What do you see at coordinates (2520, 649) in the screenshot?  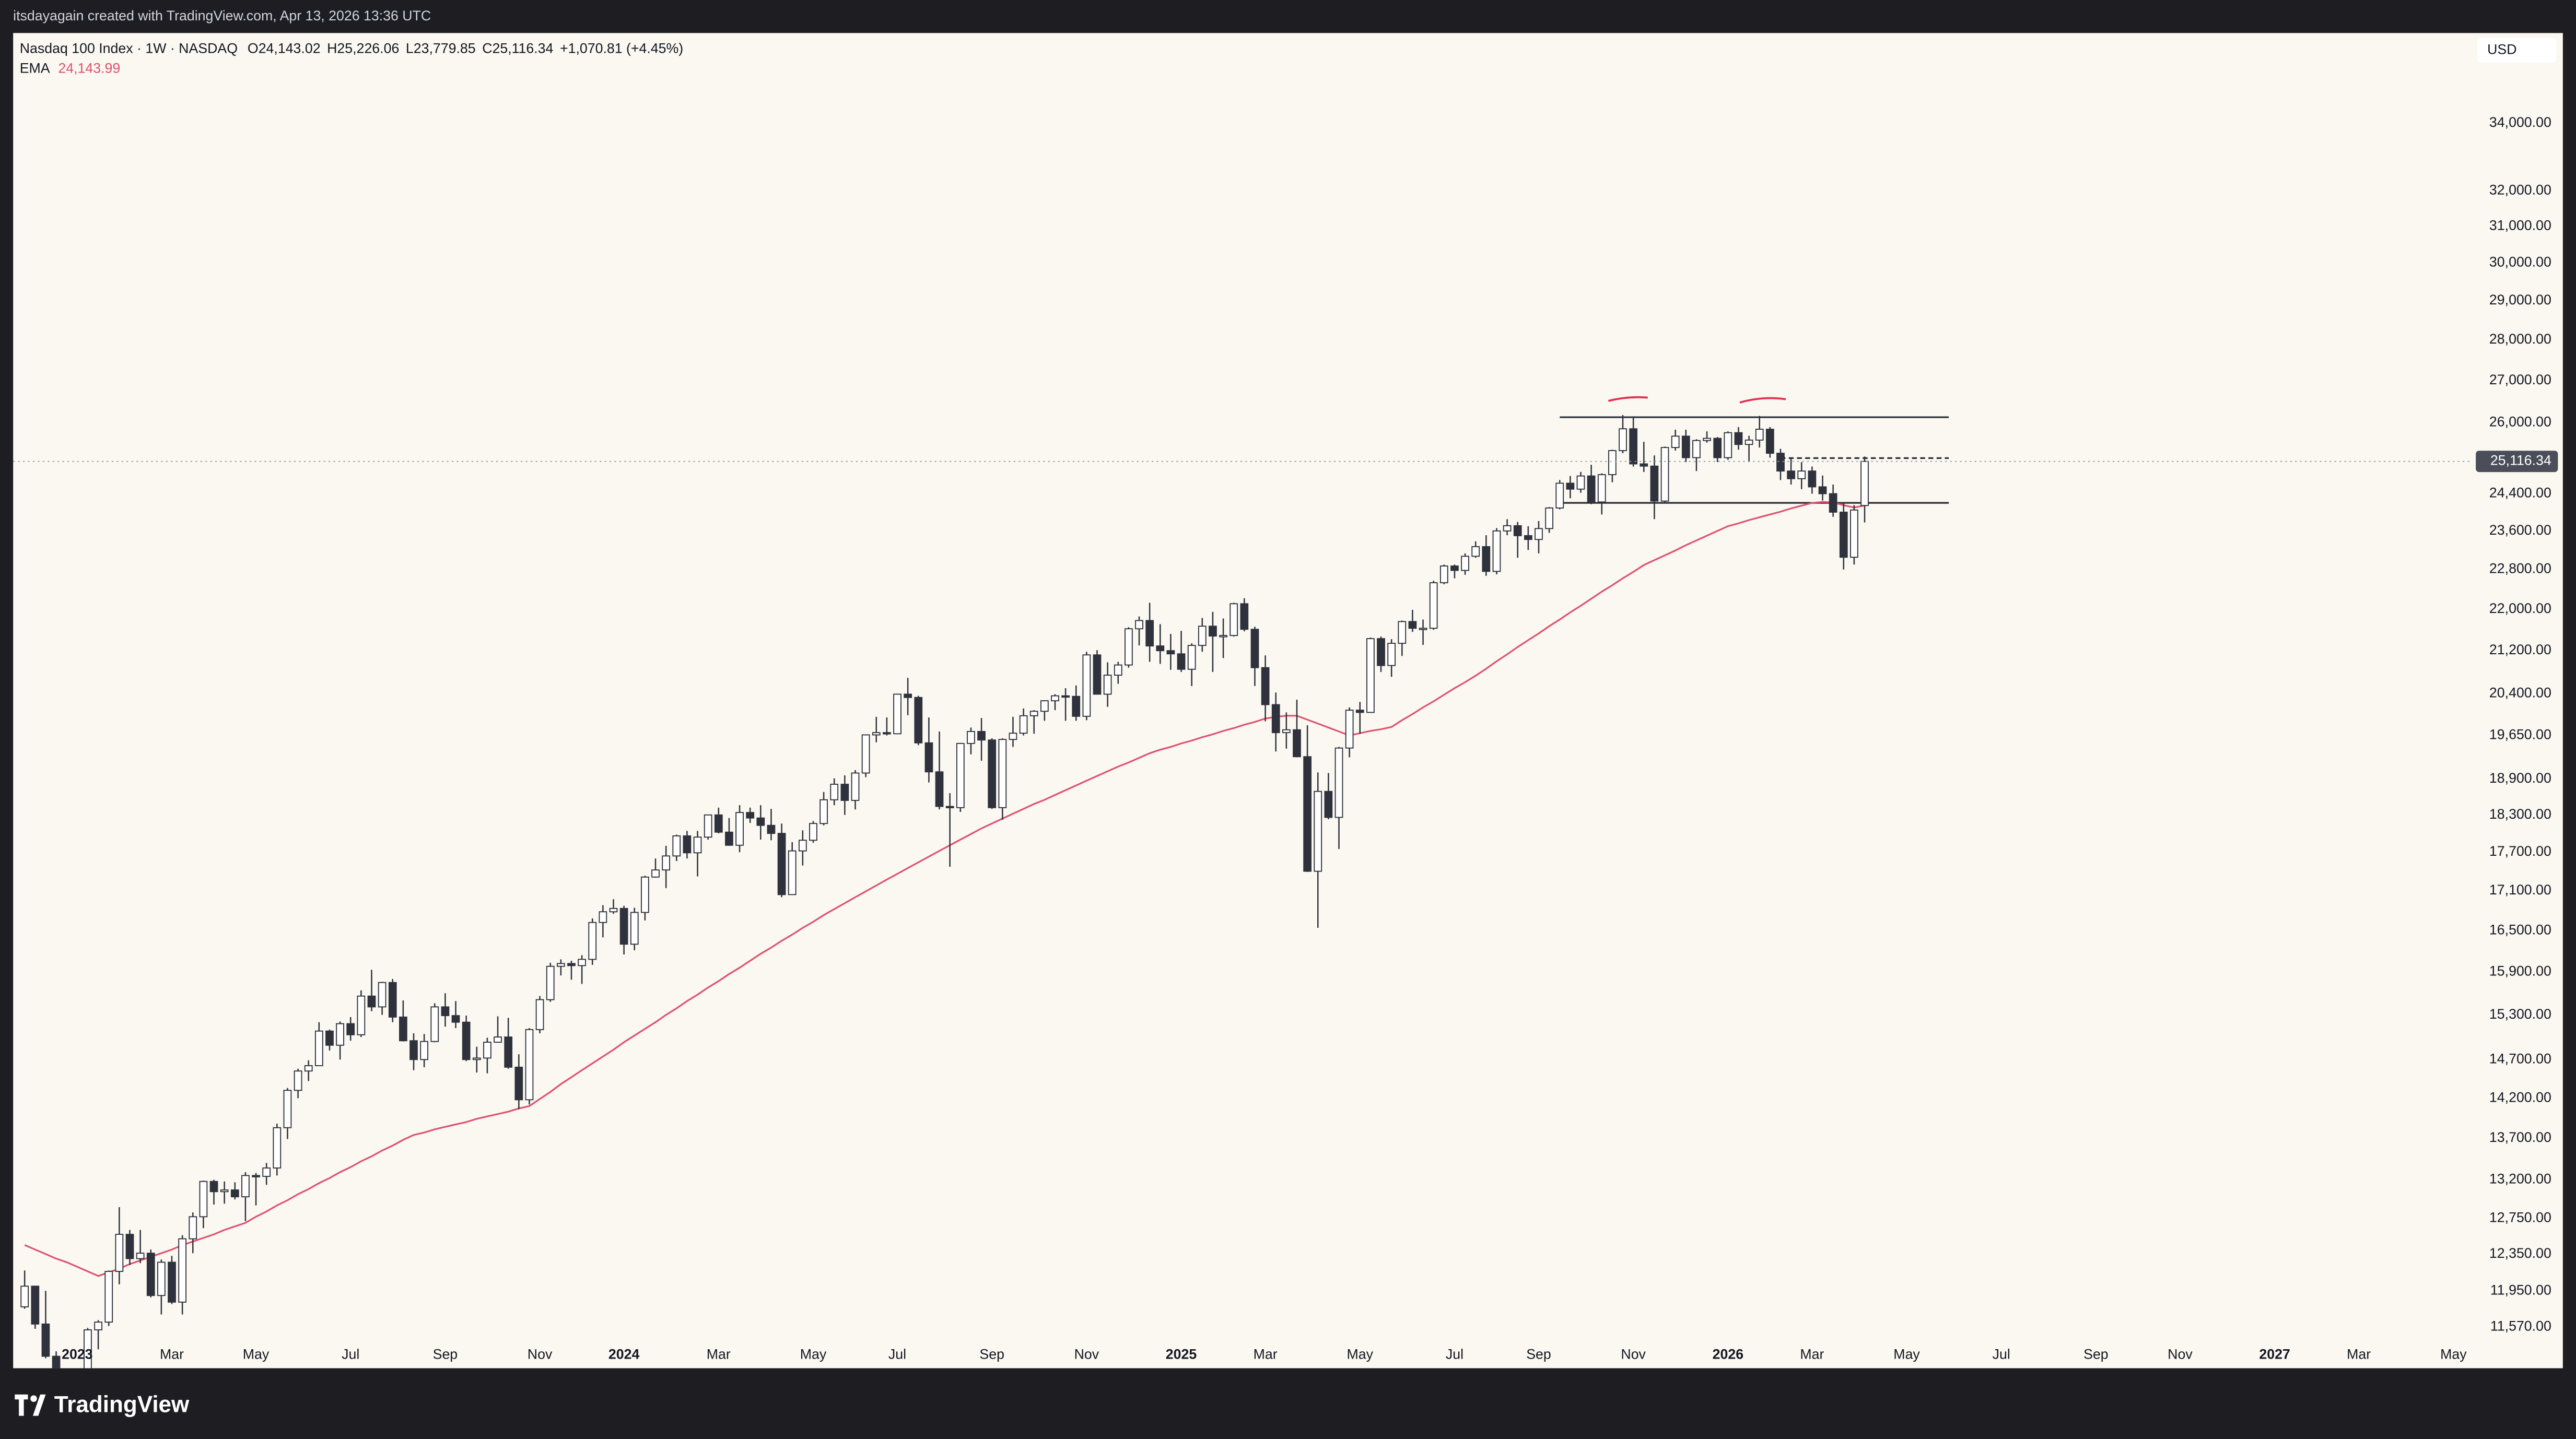 I see `y-tick-label: 21,200.00` at bounding box center [2520, 649].